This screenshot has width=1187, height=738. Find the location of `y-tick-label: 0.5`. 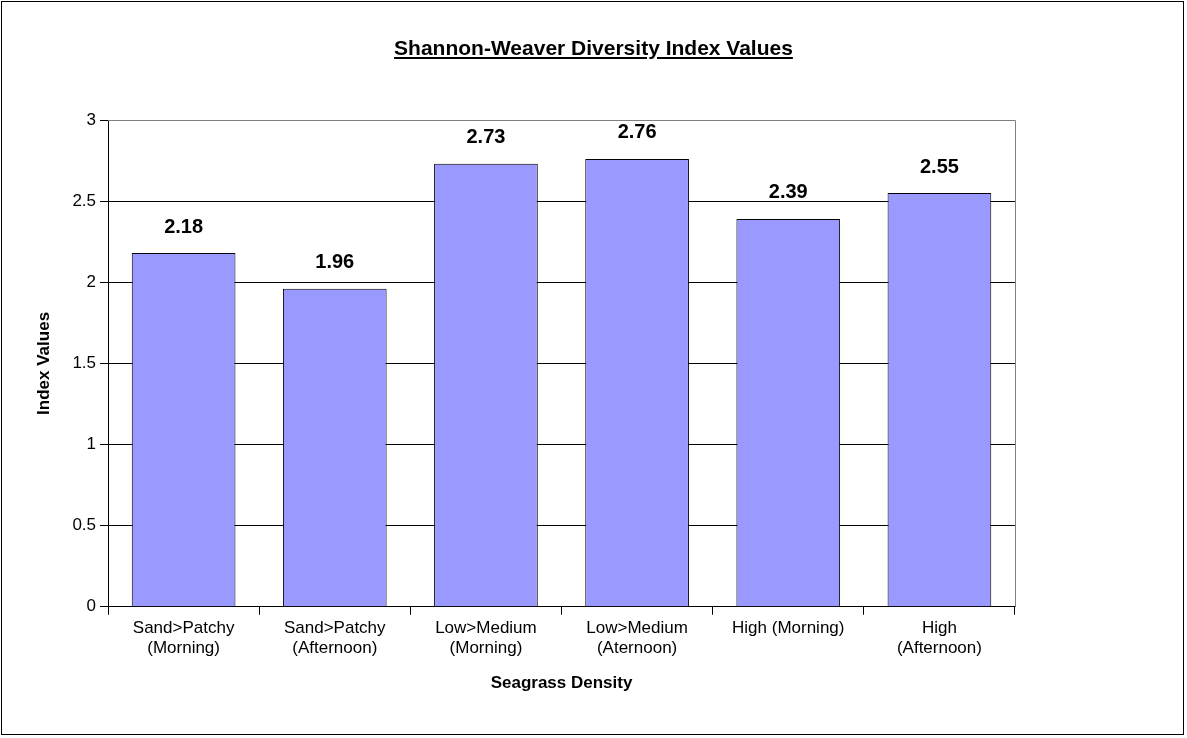

y-tick-label: 0.5 is located at coordinates (84, 525).